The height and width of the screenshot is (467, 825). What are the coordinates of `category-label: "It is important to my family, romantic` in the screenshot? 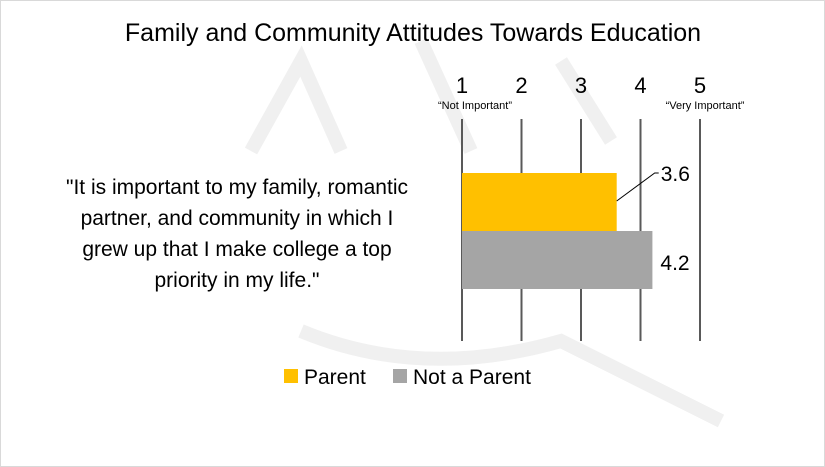 It's located at (237, 187).